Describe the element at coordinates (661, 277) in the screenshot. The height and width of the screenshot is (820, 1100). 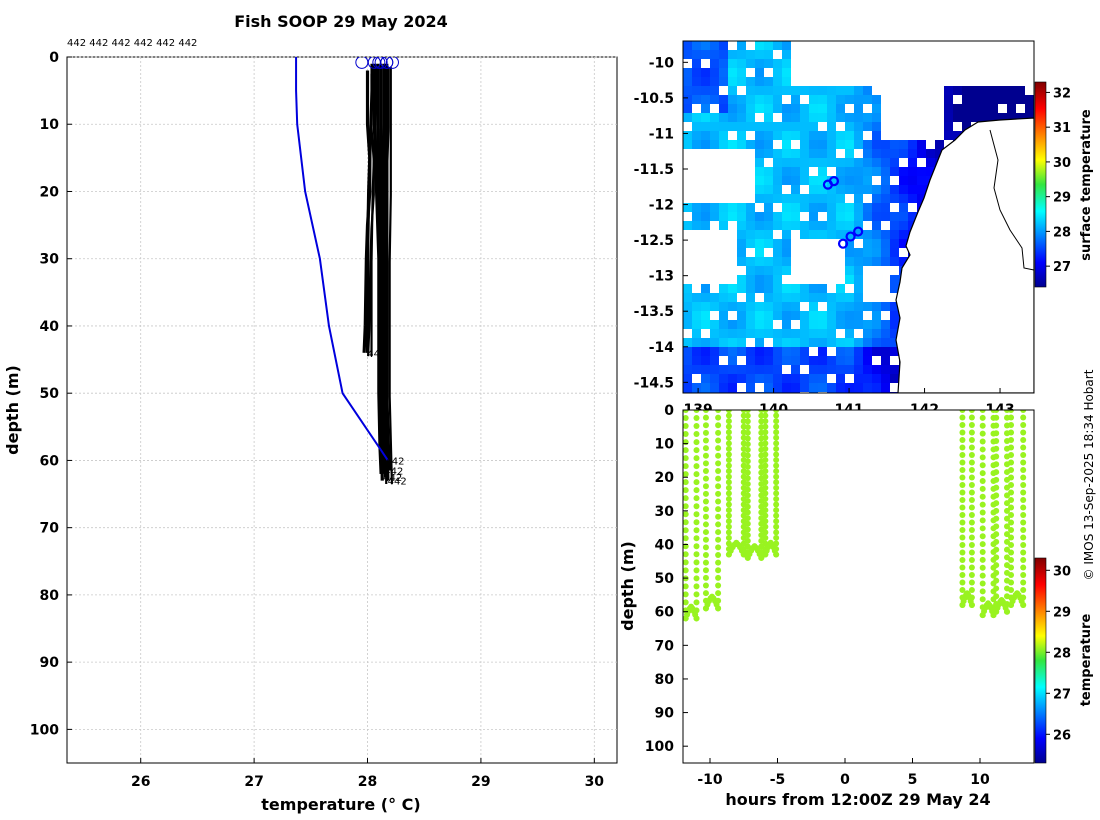
I see `map-y-tick-label: -13` at that location.